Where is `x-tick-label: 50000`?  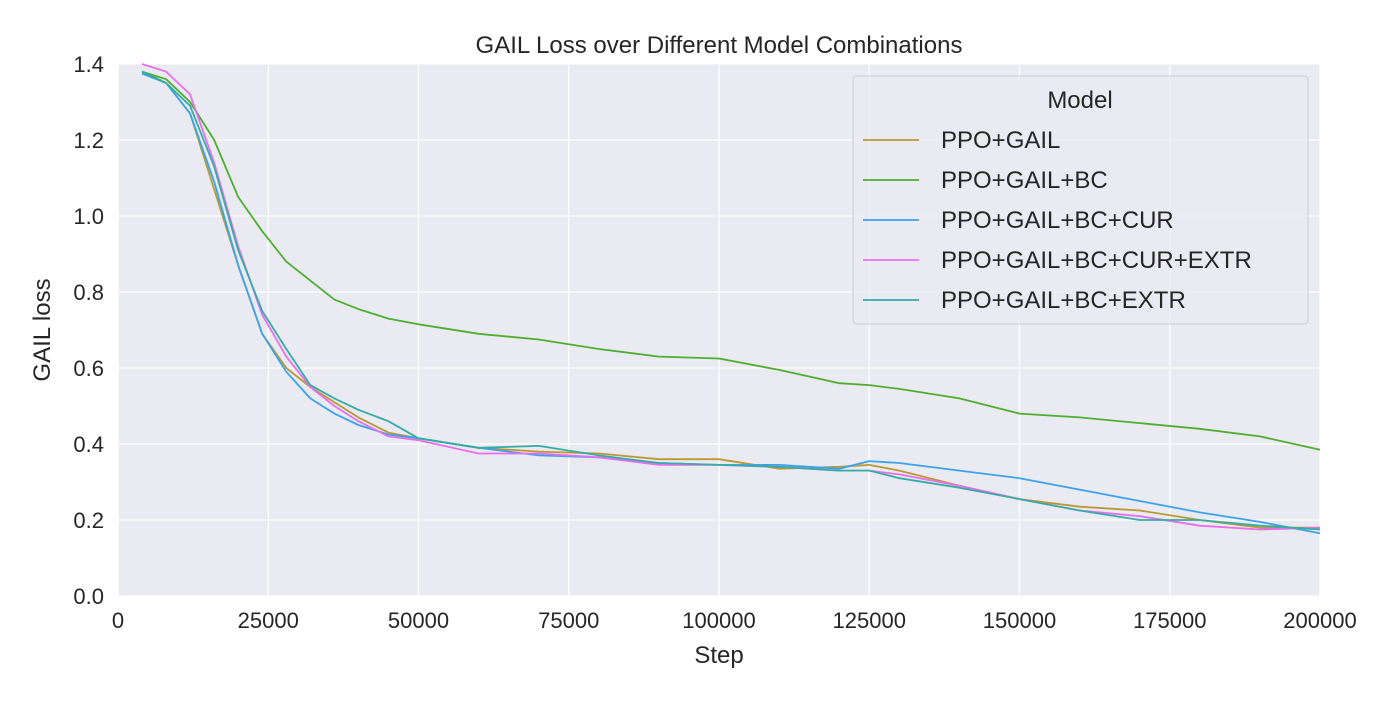 x-tick-label: 50000 is located at coordinates (418, 620).